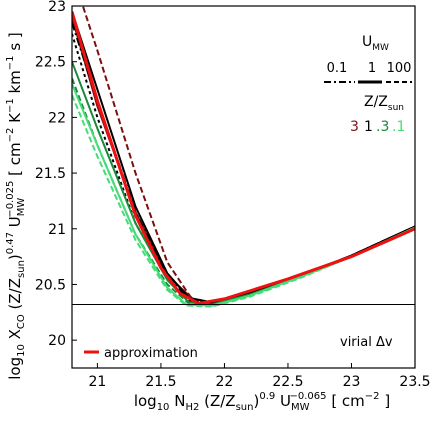 This screenshot has width=436, height=422. What do you see at coordinates (337, 68) in the screenshot?
I see `legend-u-value-0: 0.1` at bounding box center [337, 68].